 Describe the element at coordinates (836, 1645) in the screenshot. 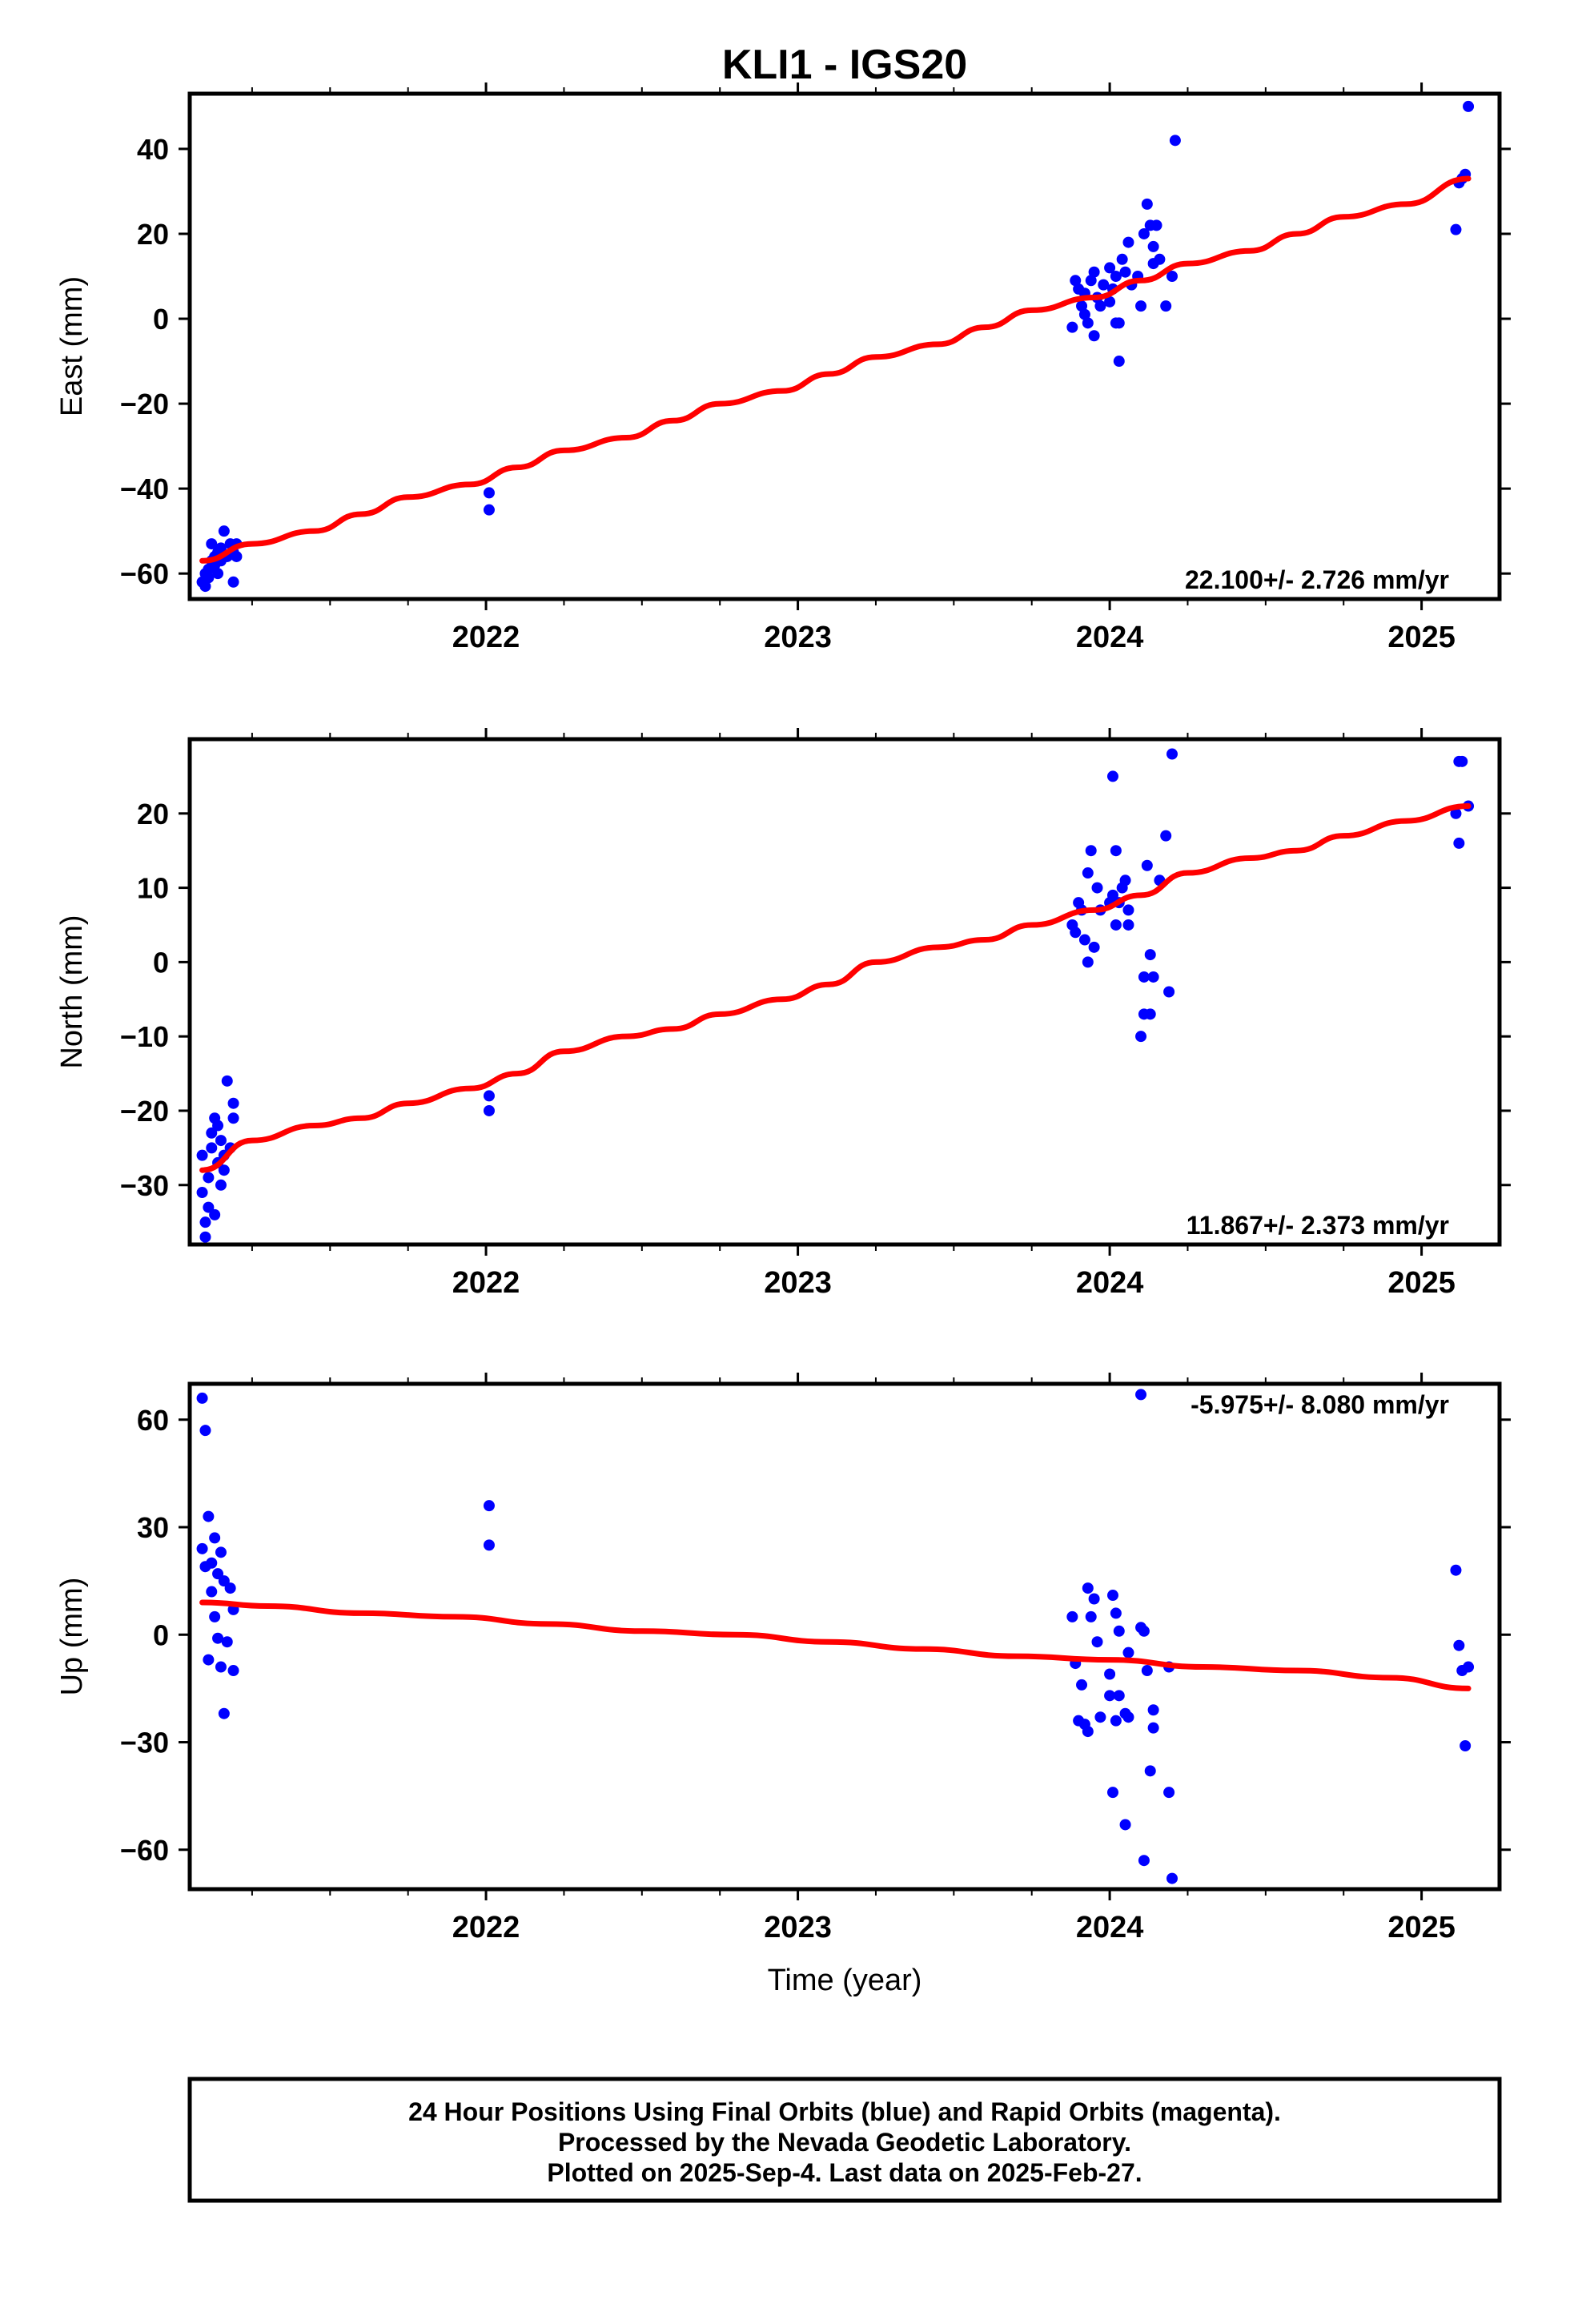

I see `up-model-curve` at that location.